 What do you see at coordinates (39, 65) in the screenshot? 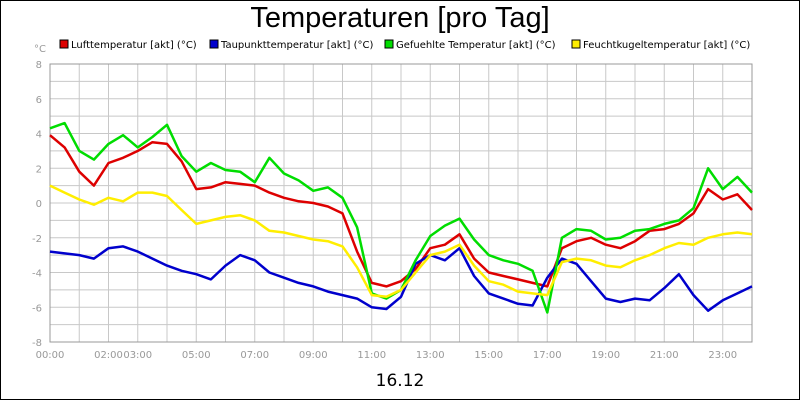
I see `y-tick-label: 8` at bounding box center [39, 65].